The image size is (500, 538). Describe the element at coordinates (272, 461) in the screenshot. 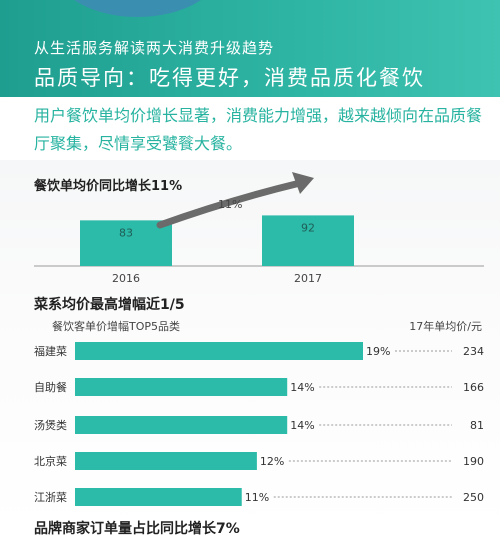

I see `chart2-growth-label: 12%` at that location.